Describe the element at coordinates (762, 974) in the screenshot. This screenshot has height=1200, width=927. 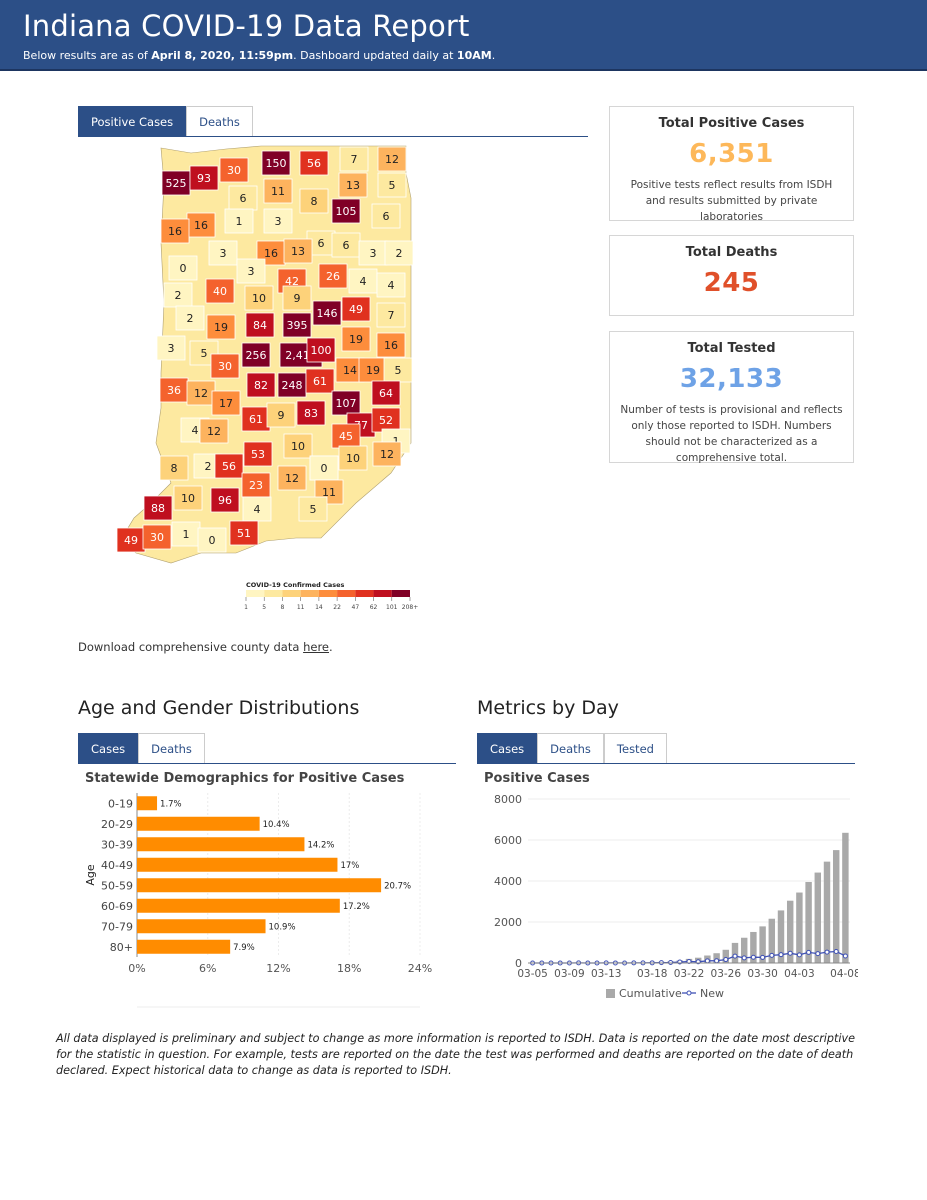
I see `metrics-xtick-label: 03-30` at that location.